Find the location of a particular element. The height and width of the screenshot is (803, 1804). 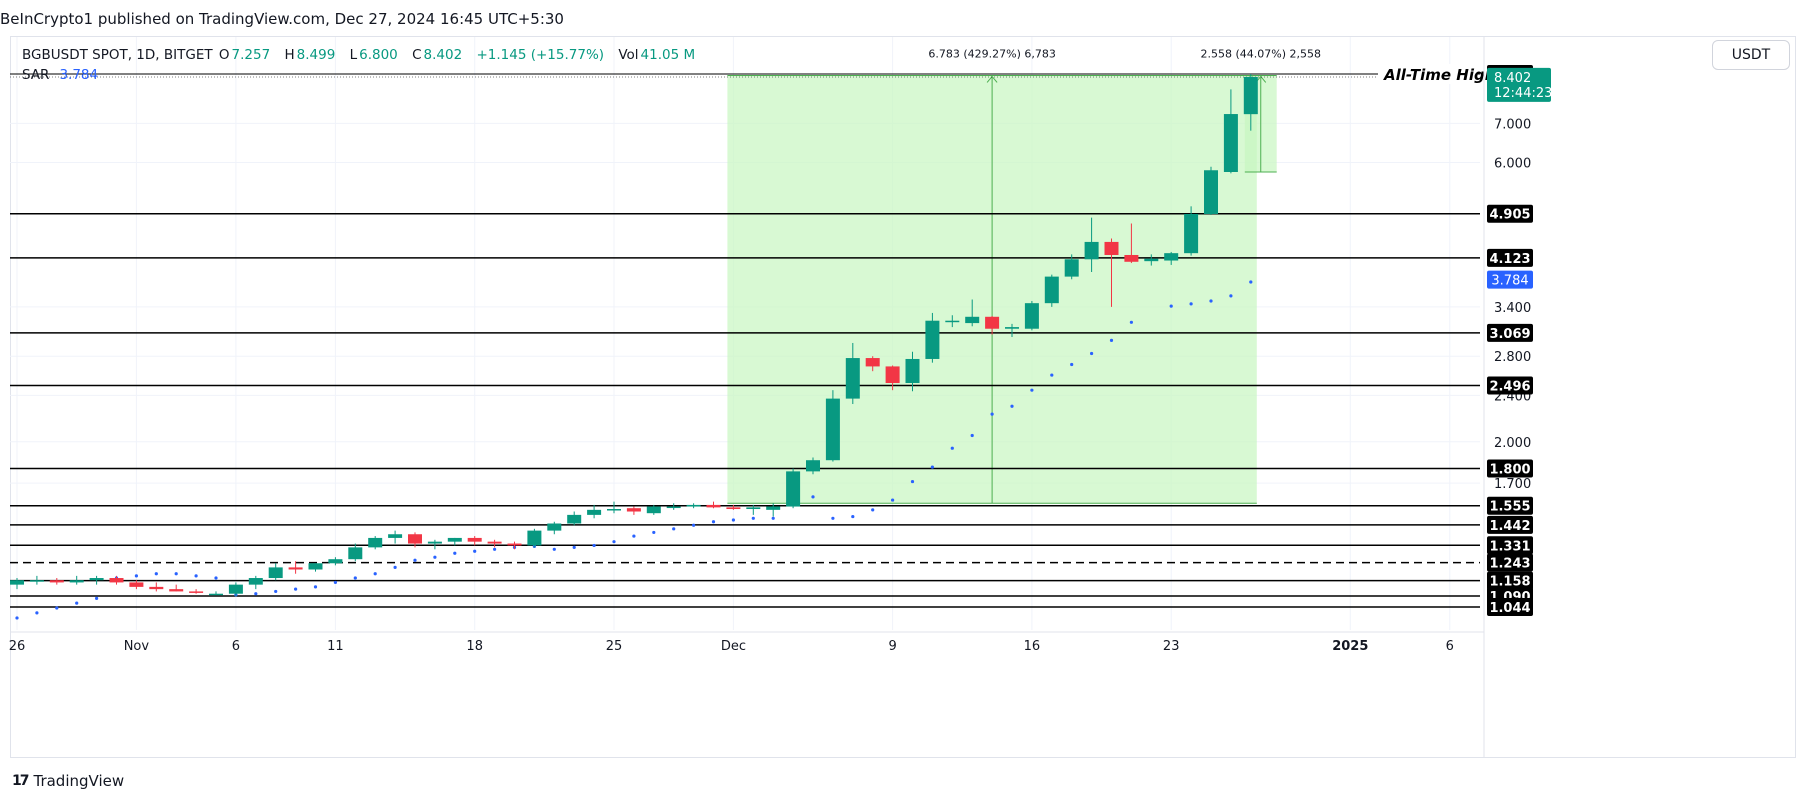

measure-range-main-arrowhead is located at coordinates (992, 79).